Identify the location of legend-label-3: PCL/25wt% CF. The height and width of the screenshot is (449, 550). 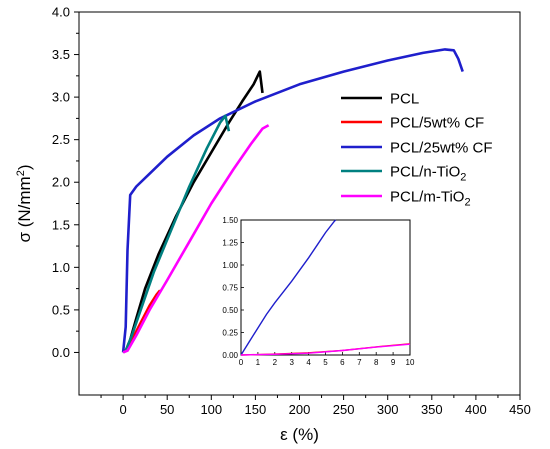
(441, 148).